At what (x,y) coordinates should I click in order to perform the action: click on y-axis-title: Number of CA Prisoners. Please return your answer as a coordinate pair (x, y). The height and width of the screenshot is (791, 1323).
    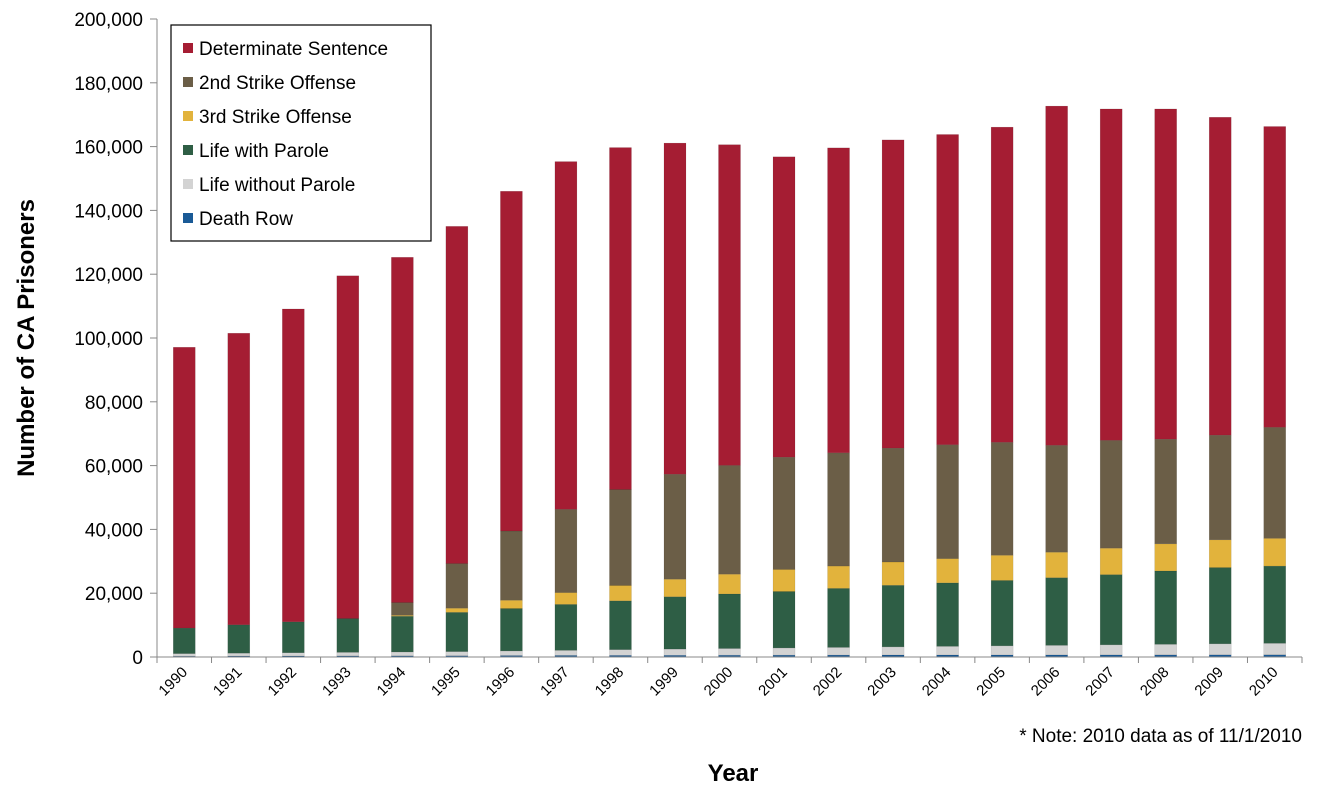
    Looking at the image, I should click on (26, 338).